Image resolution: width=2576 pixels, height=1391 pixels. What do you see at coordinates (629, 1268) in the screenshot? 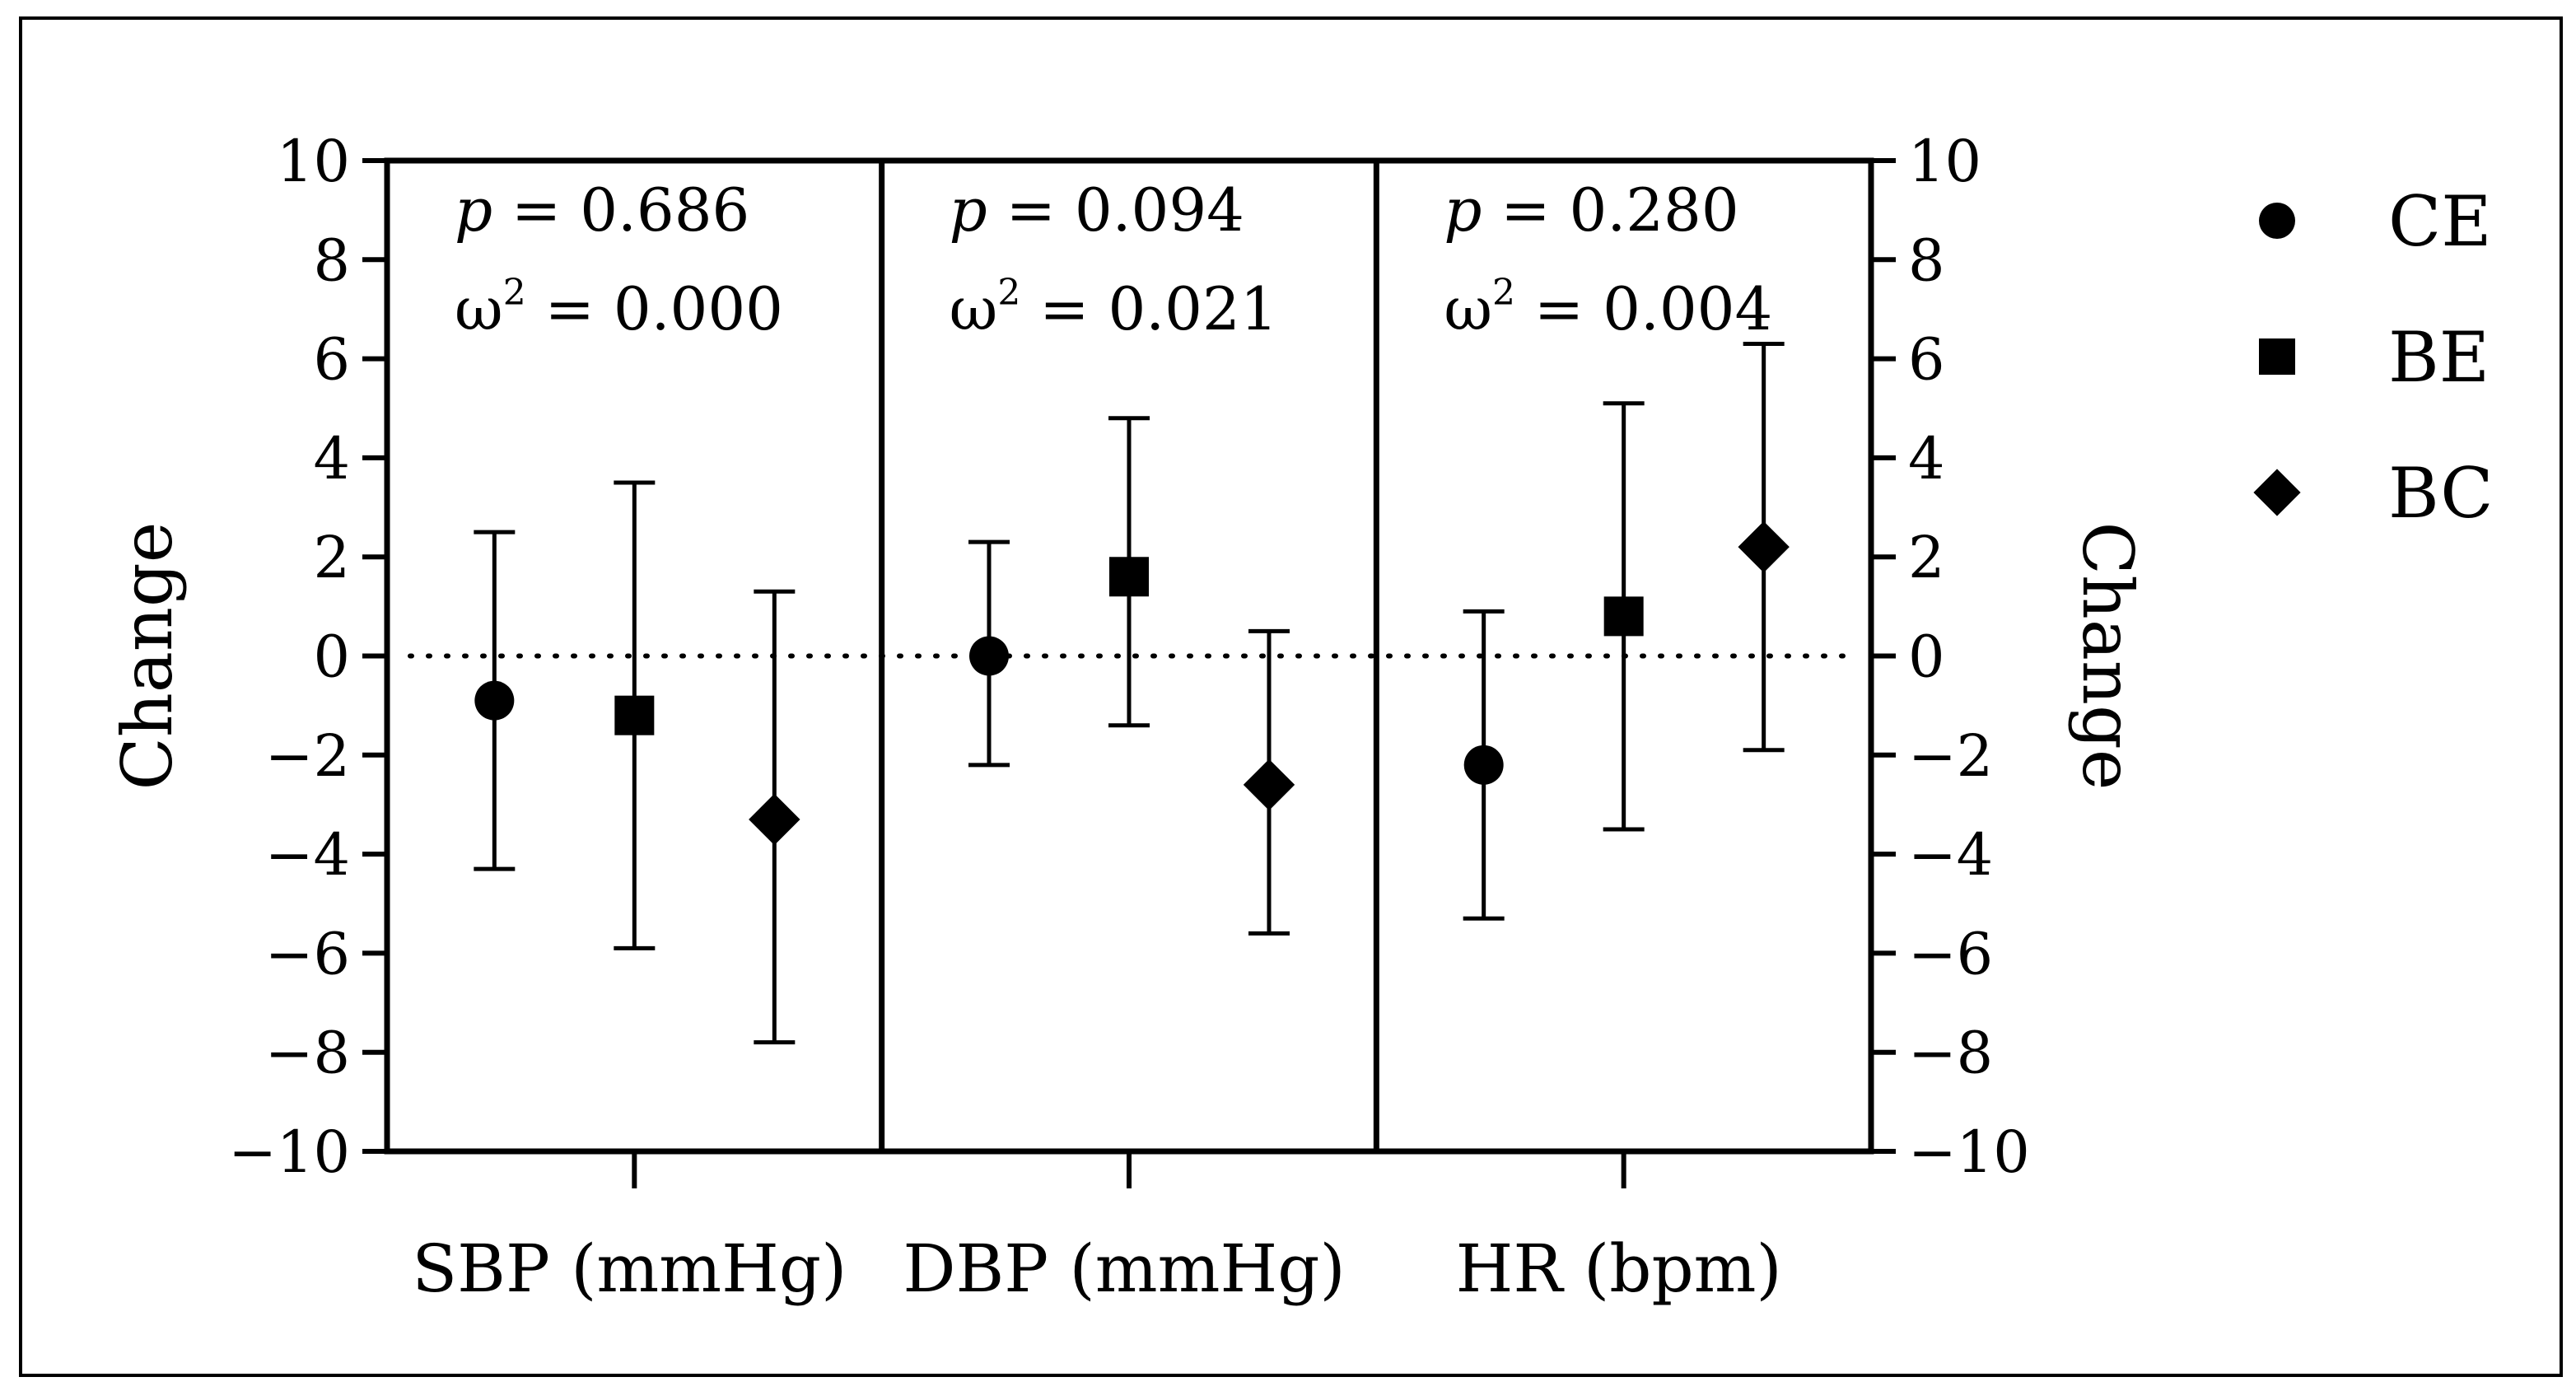
I see `x-tick-label: SBP (mmHg)` at bounding box center [629, 1268].